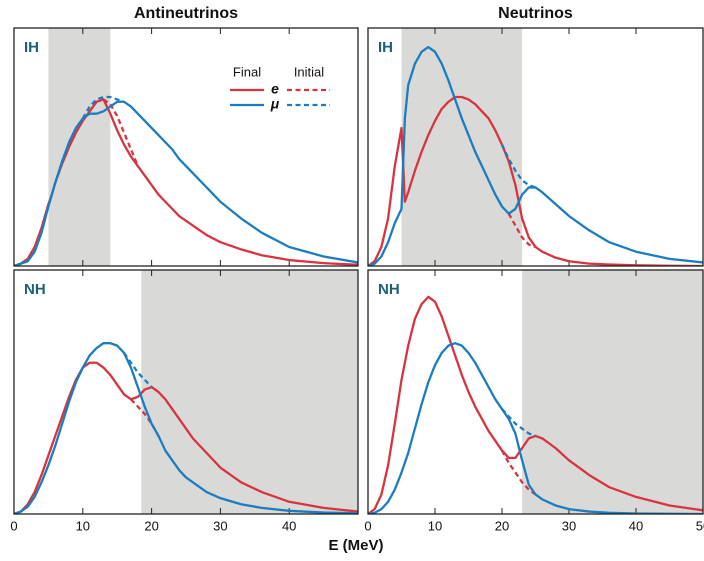  I want to click on panel-title: Neutrinos, so click(535, 13).